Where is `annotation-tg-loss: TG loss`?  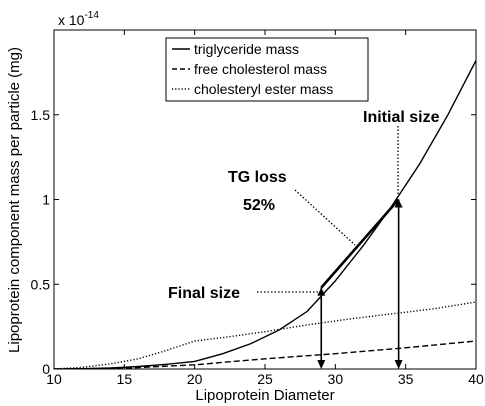 annotation-tg-loss: TG loss is located at coordinates (257, 177).